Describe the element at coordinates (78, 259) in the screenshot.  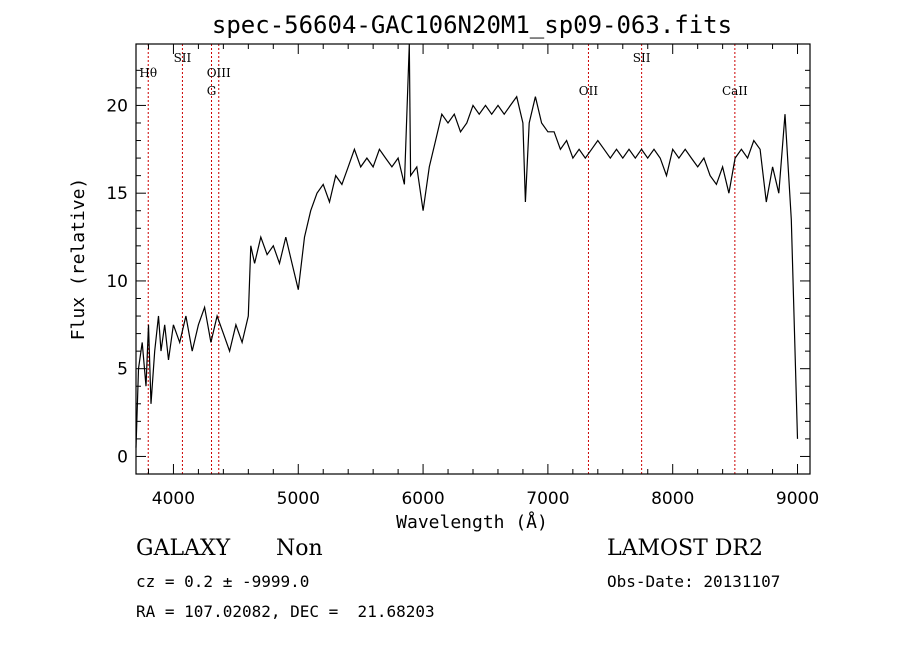
I see `y-axis-label: Flux (relative)` at that location.